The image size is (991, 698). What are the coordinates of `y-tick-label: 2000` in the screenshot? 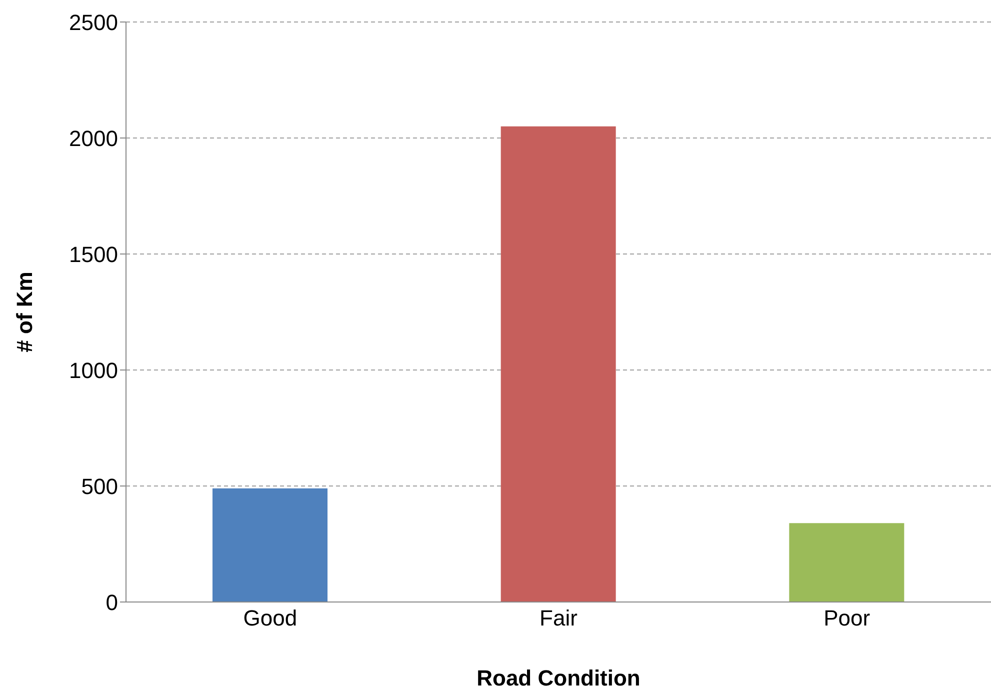 It's located at (93, 138).